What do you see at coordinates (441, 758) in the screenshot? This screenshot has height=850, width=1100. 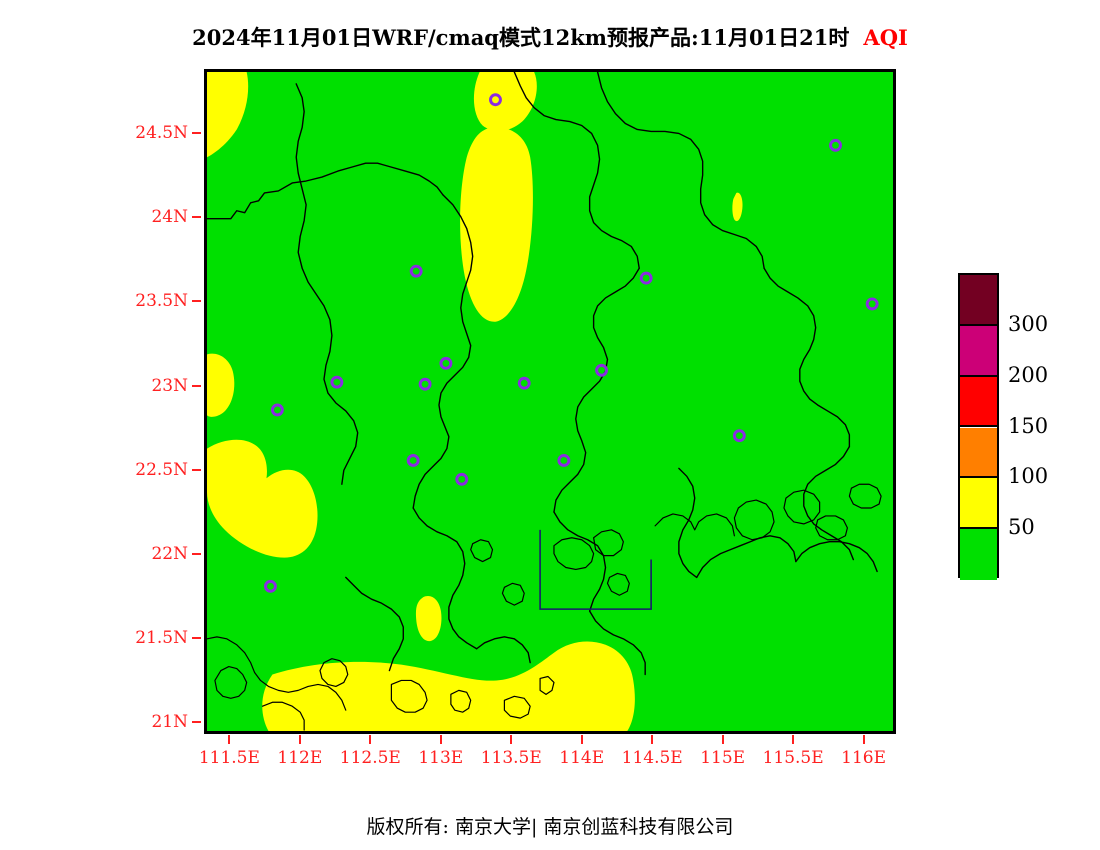 I see `x-axis-tick-label: 113E` at bounding box center [441, 758].